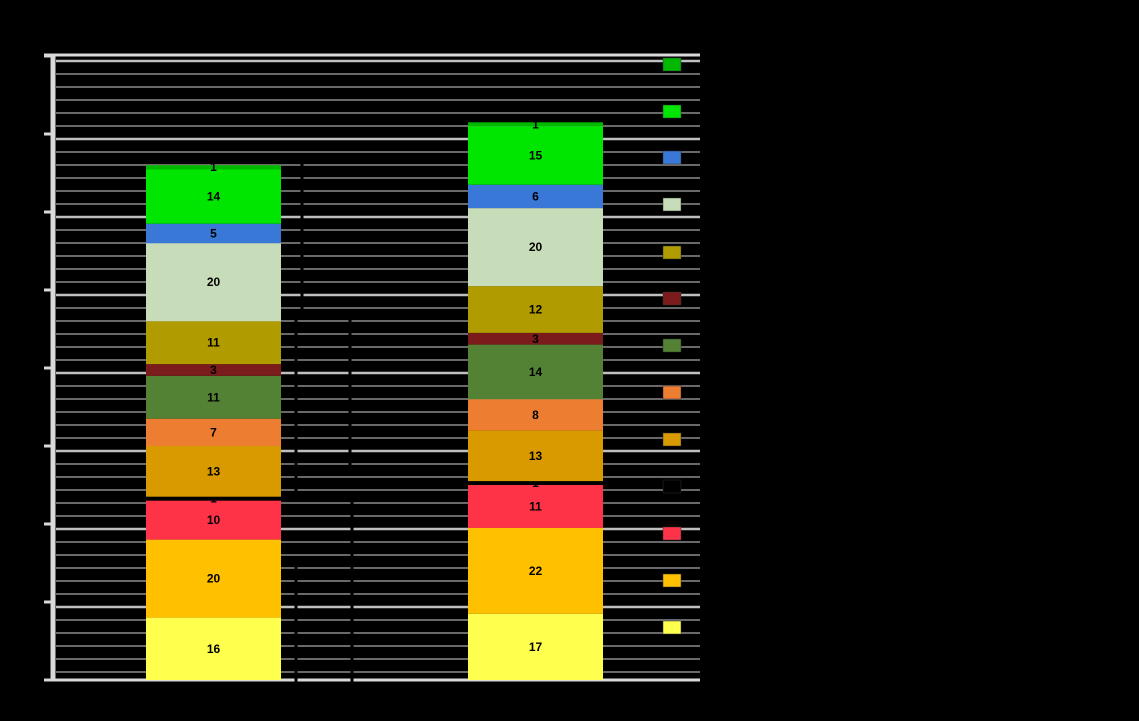 This screenshot has height=721, width=1139. I want to click on segment-value-label: 6, so click(535, 196).